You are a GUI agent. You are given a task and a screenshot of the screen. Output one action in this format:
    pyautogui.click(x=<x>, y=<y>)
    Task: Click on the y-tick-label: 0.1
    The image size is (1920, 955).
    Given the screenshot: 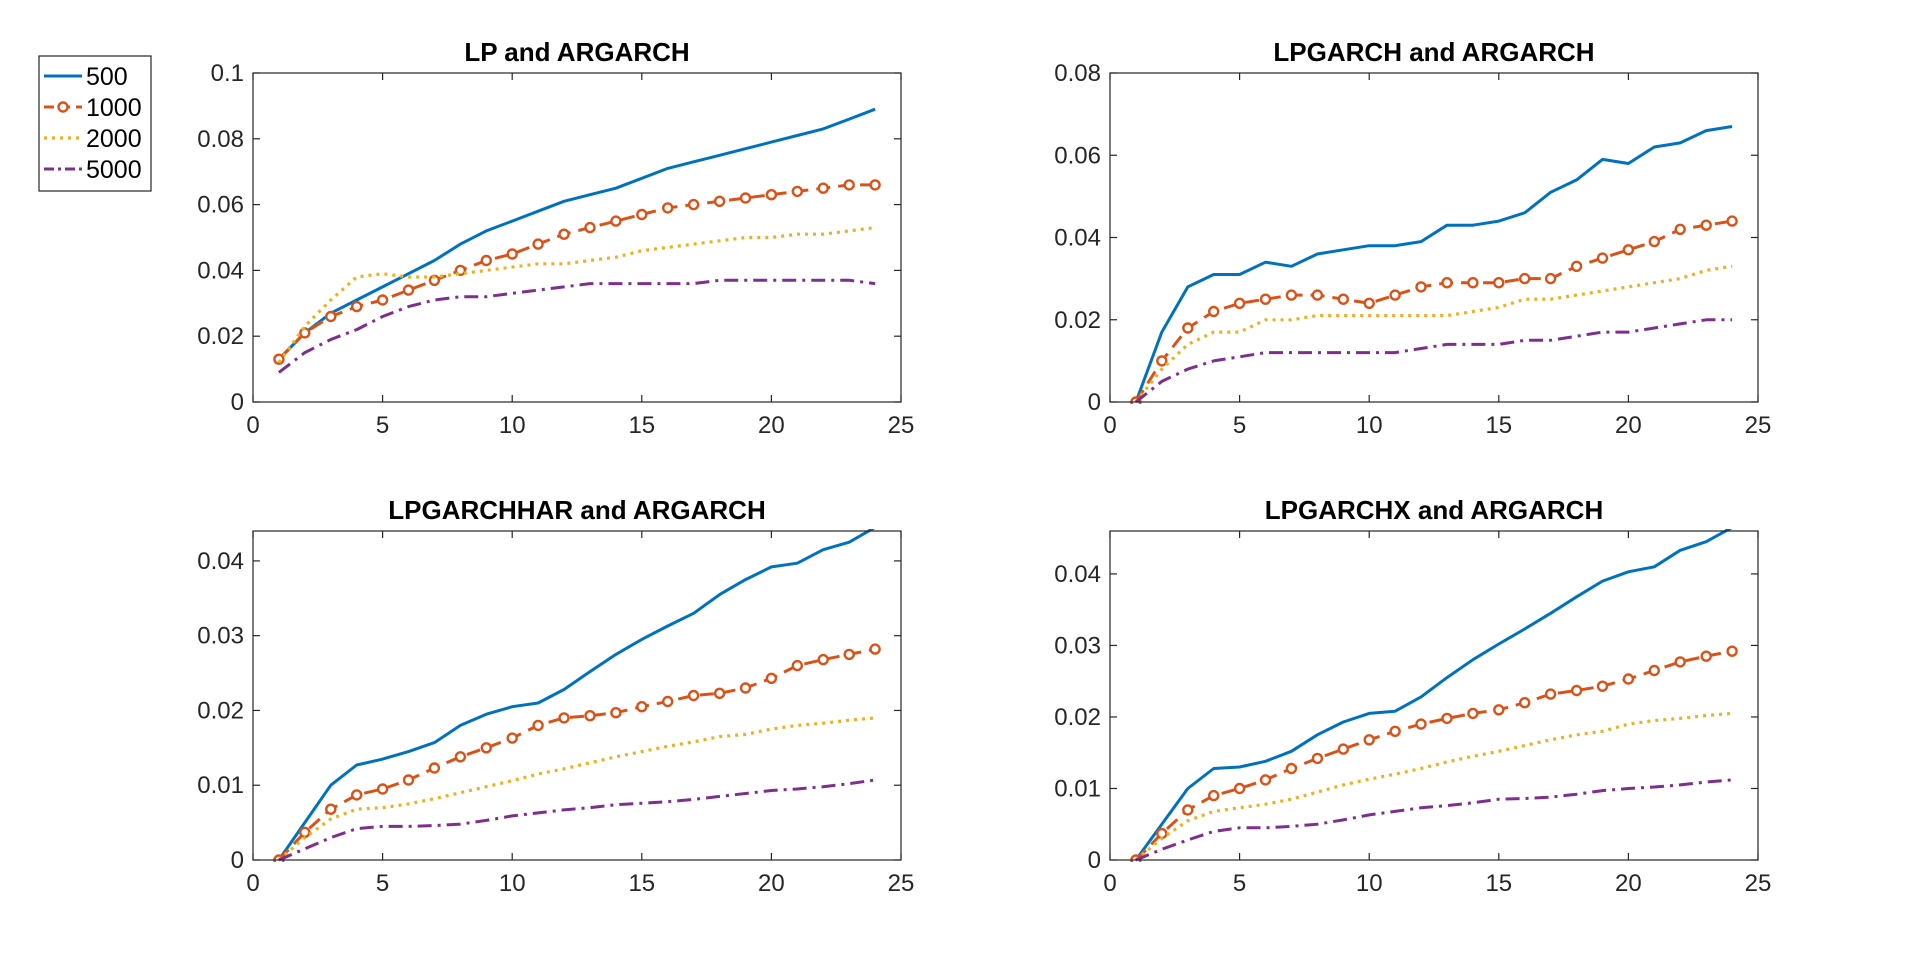 What is the action you would take?
    pyautogui.click(x=227, y=73)
    